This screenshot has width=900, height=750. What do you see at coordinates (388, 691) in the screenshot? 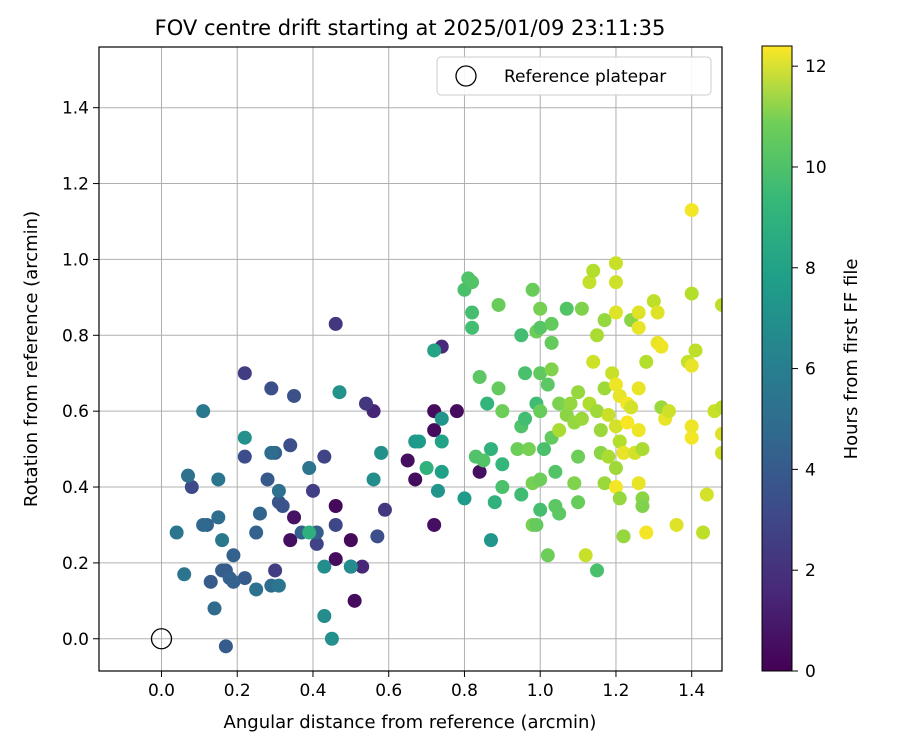
I see `x-tick-label: 0.6` at bounding box center [388, 691].